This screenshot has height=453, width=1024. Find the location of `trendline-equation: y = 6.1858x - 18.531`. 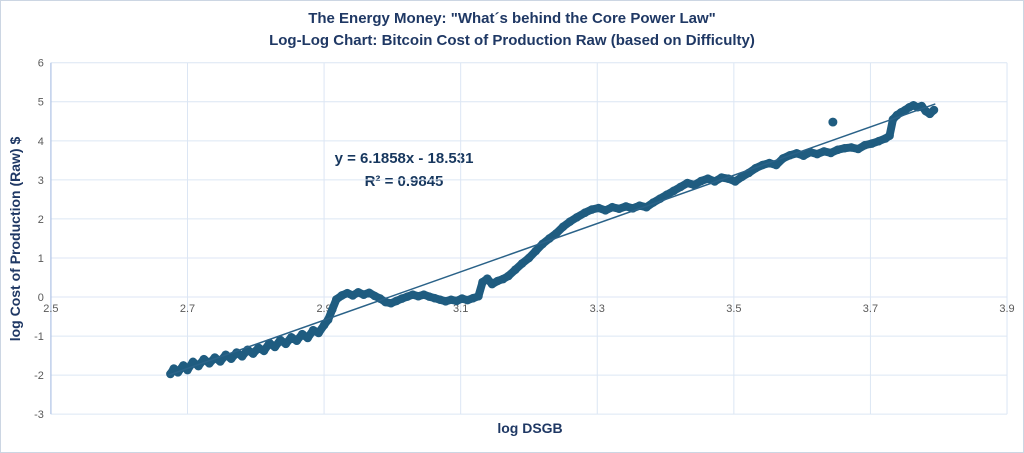

trendline-equation: y = 6.1858x - 18.531 is located at coordinates (404, 158).